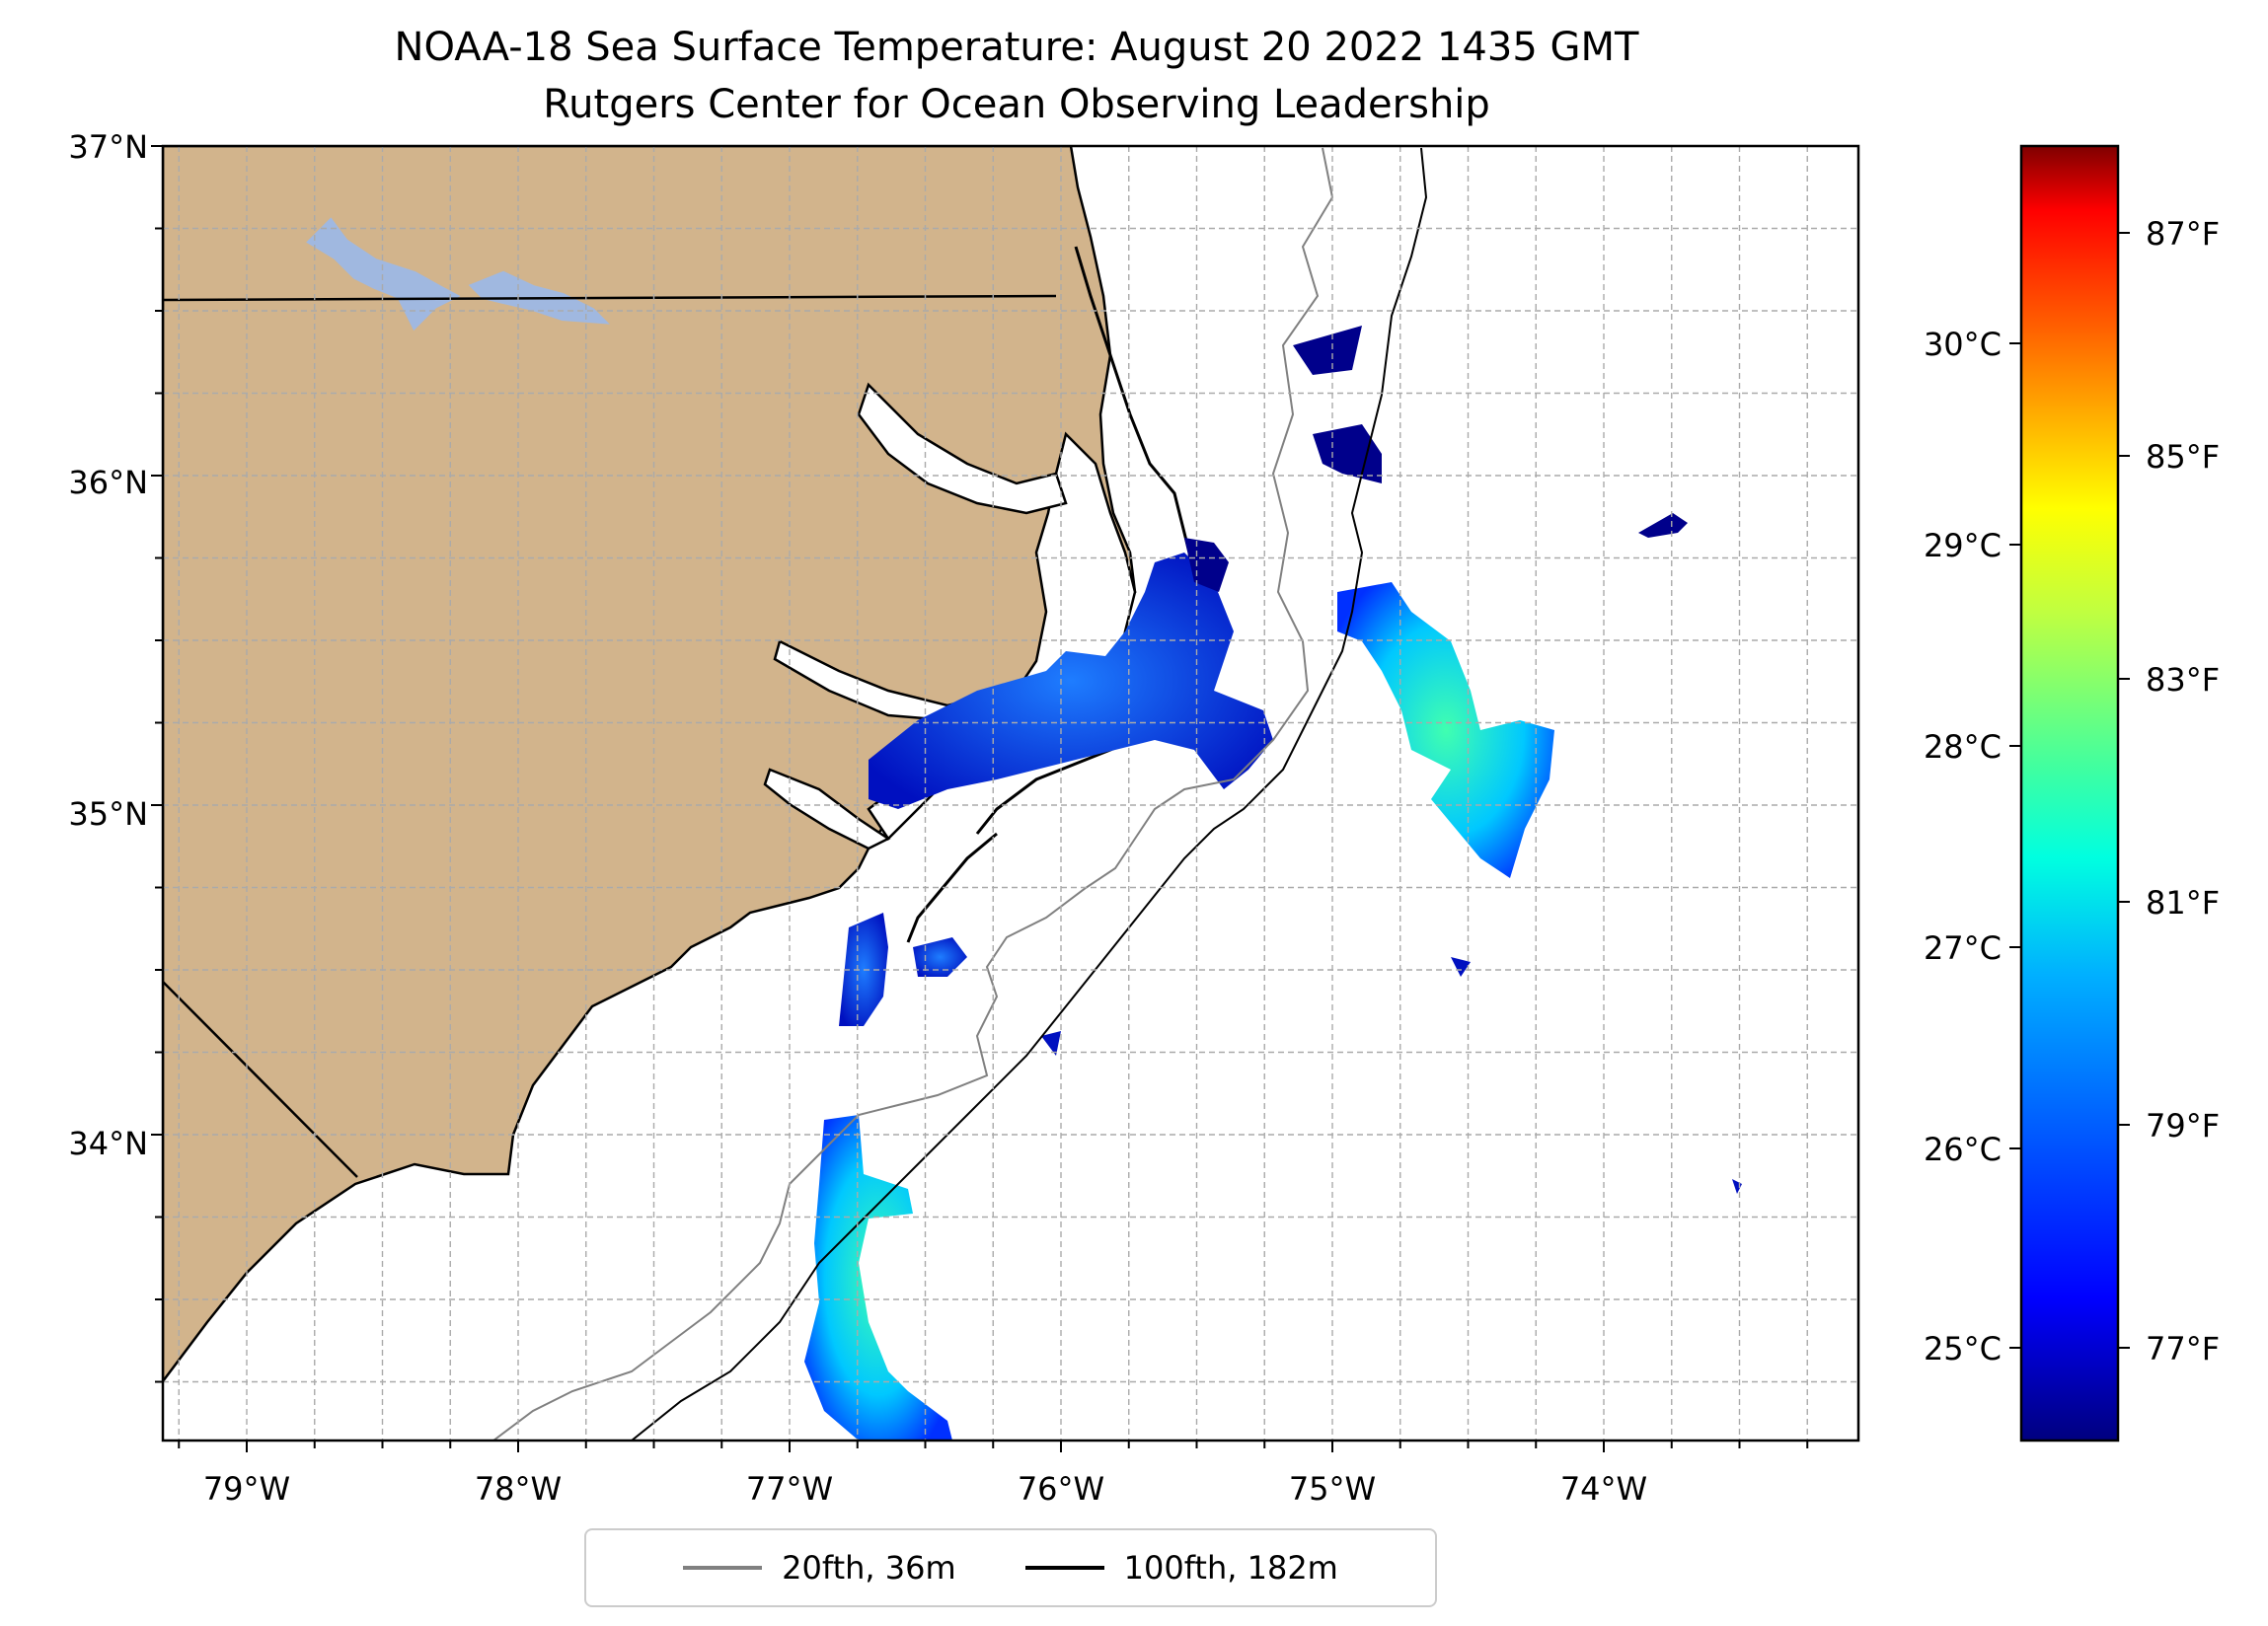 The image size is (2268, 1626). I want to click on lon-label-79: 79°W, so click(247, 1489).